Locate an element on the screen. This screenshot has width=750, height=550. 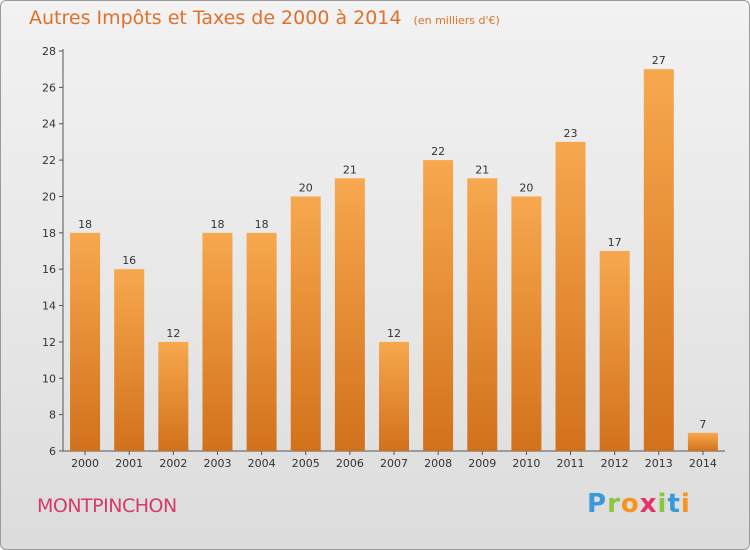
x-tick-label: 2013 is located at coordinates (659, 463).